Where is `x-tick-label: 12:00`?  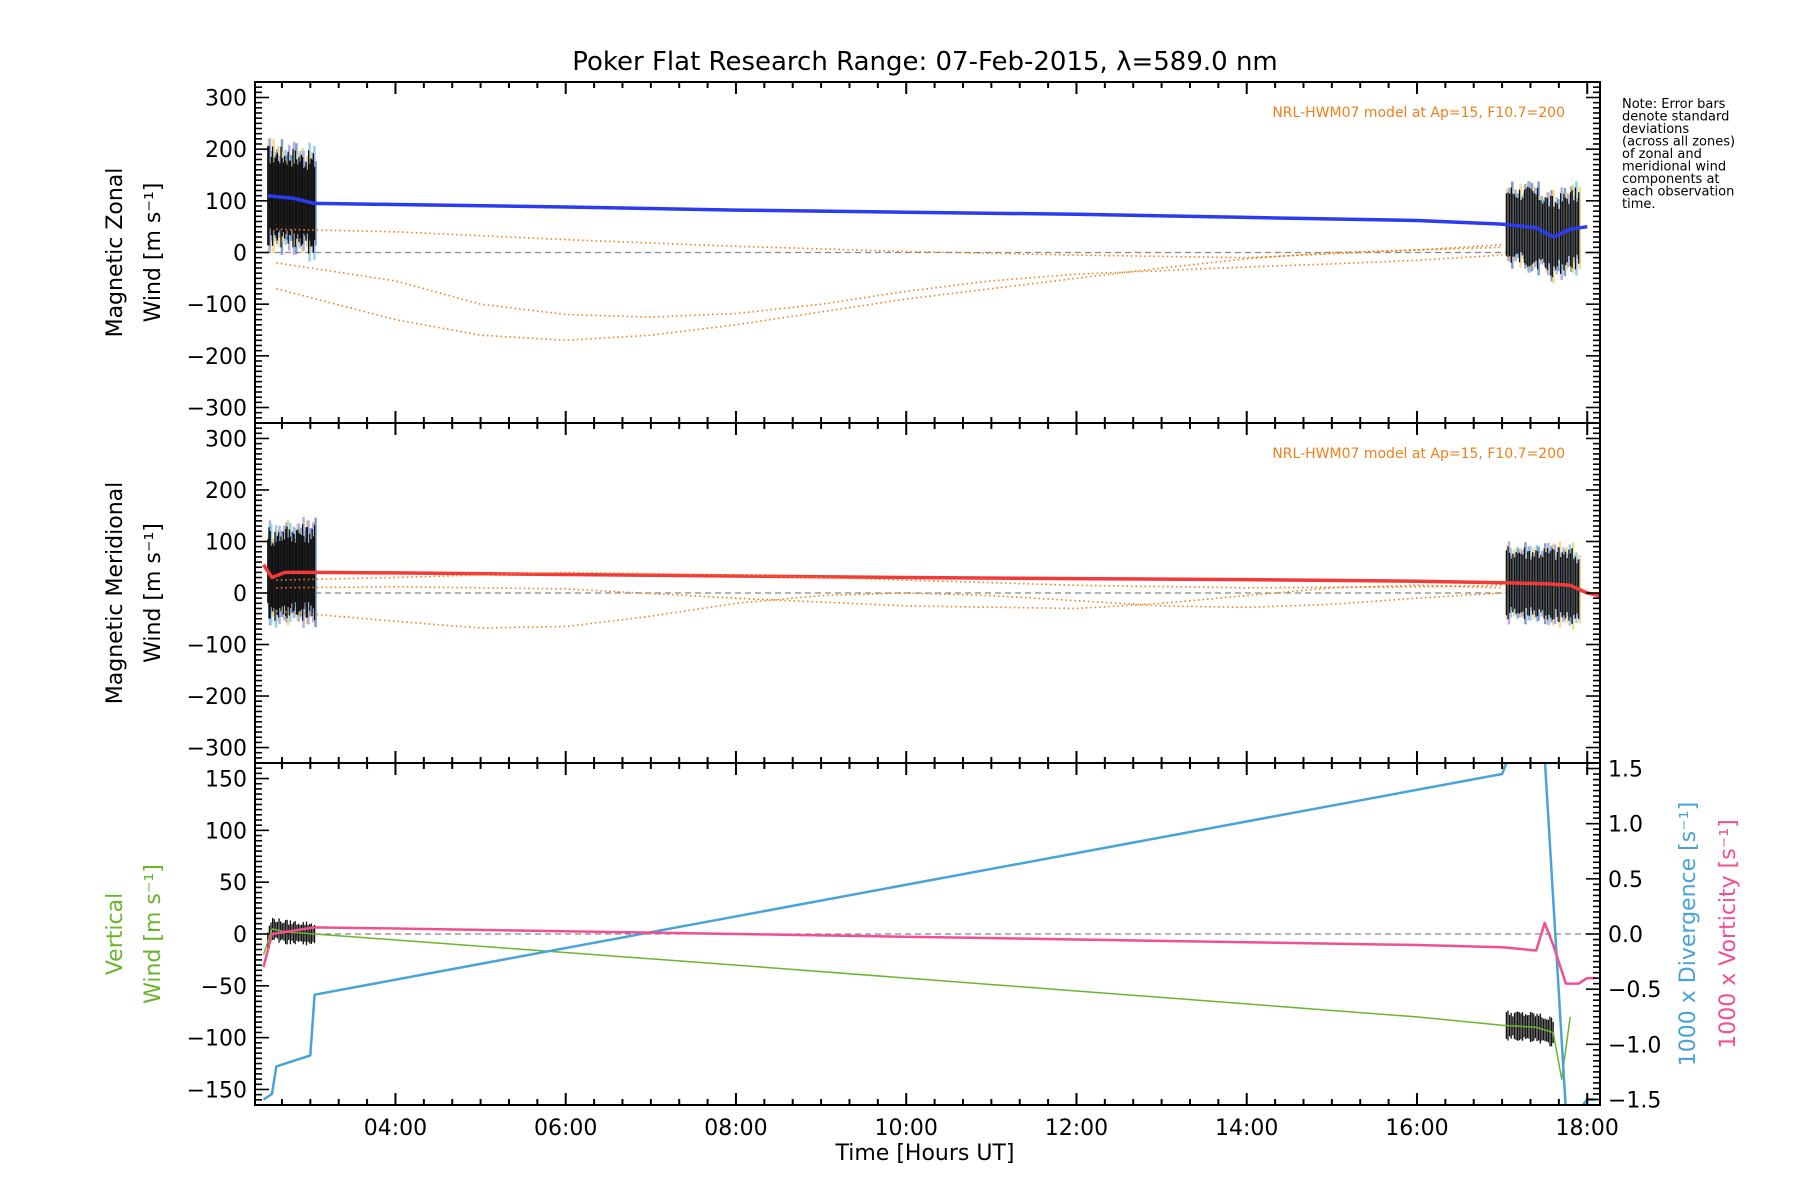
x-tick-label: 12:00 is located at coordinates (1076, 1128).